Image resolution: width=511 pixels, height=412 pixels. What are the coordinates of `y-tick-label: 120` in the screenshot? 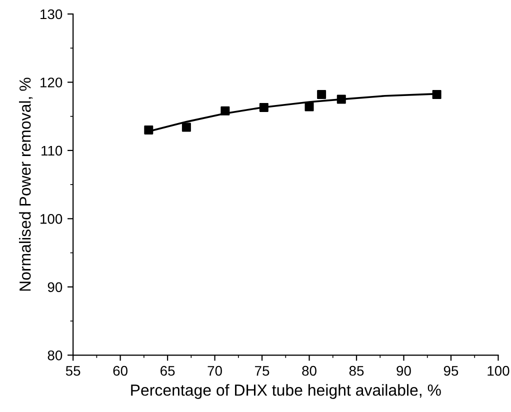 It's located at (51, 83).